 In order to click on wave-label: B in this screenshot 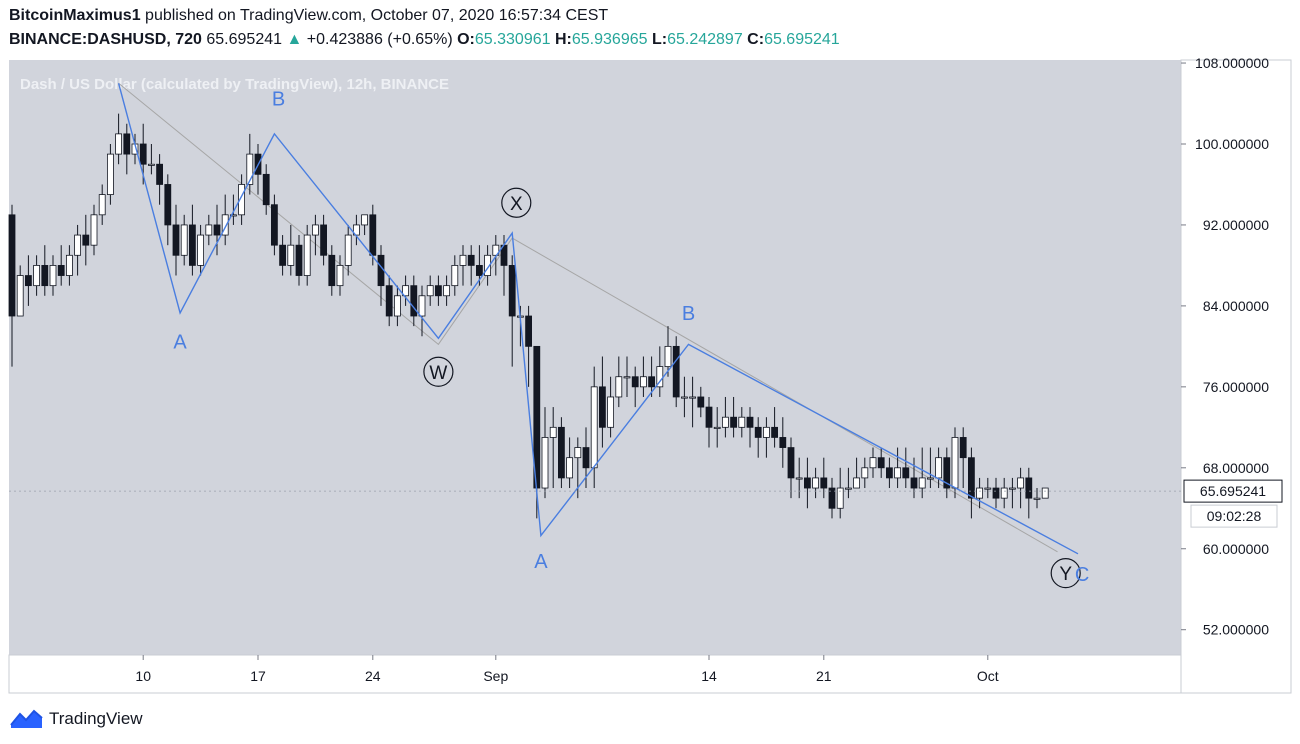, I will do `click(278, 100)`.